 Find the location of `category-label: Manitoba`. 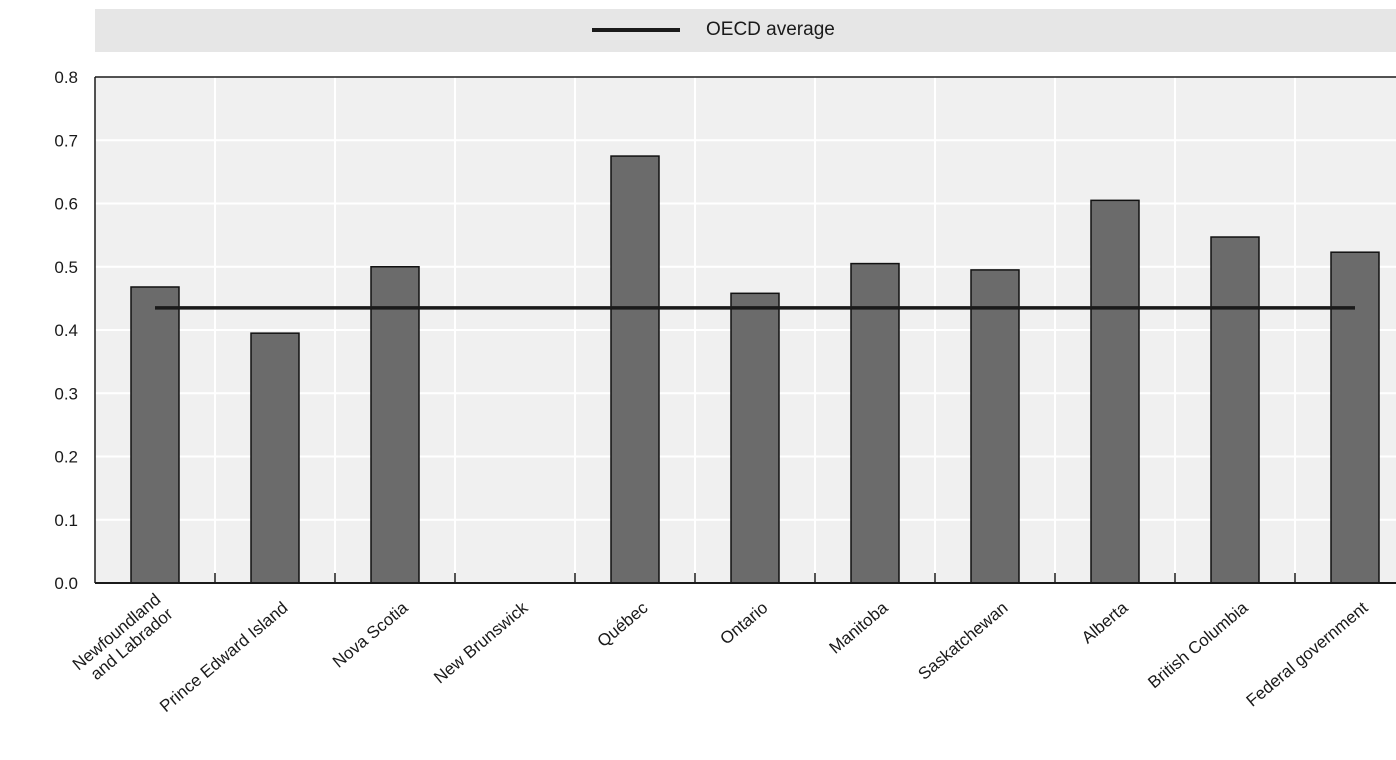

category-label: Manitoba is located at coordinates (859, 628).